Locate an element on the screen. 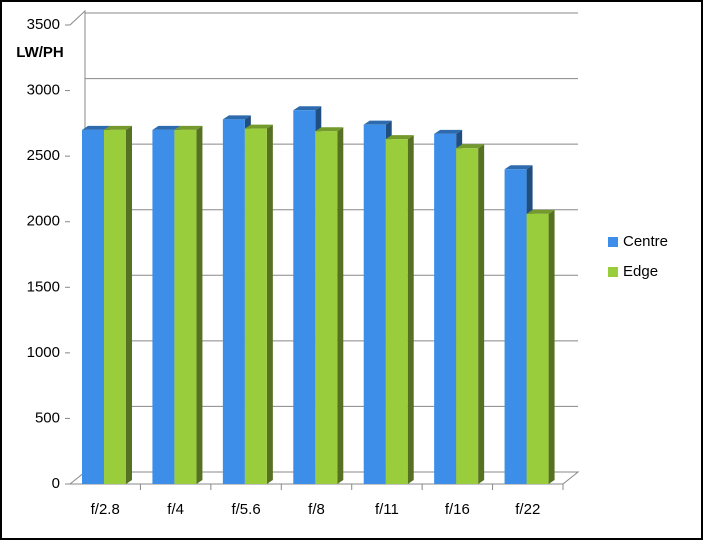  y-tick-label: 0 is located at coordinates (56, 483).